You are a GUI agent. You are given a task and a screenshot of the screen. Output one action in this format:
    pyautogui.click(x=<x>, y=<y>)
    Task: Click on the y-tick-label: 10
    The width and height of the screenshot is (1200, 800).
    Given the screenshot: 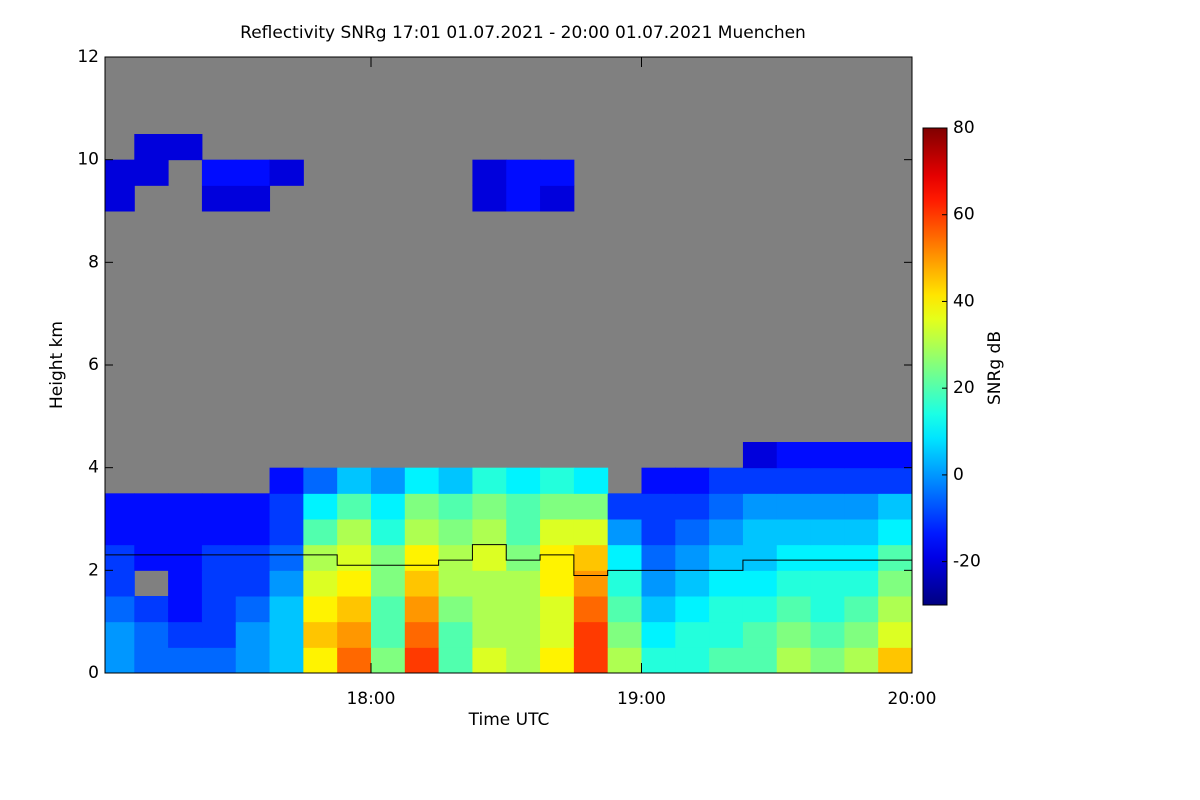 What is the action you would take?
    pyautogui.click(x=88, y=160)
    